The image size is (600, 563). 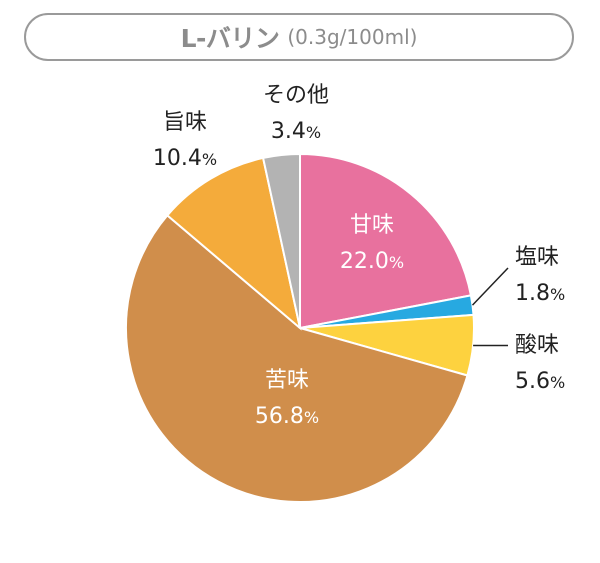 What do you see at coordinates (185, 122) in the screenshot?
I see `slice-label-4: 旨味` at bounding box center [185, 122].